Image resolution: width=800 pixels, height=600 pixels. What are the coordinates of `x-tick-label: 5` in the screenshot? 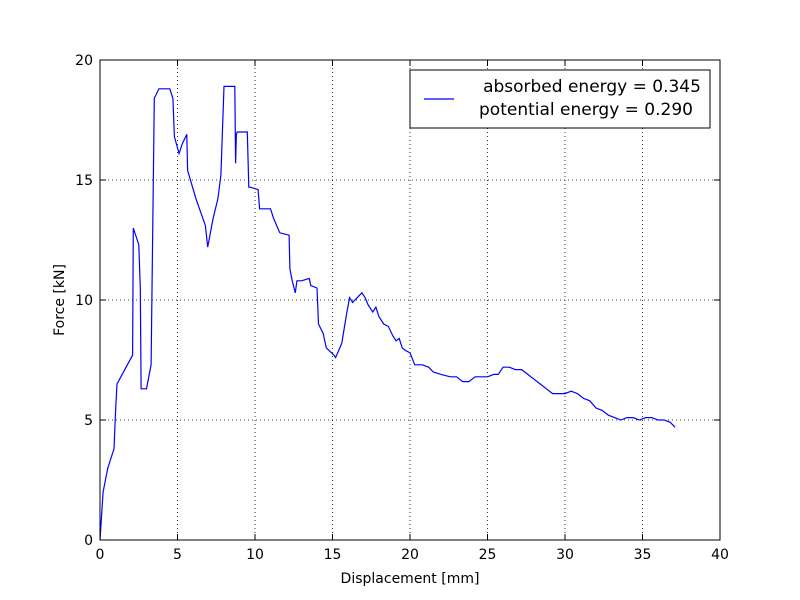 It's located at (177, 555).